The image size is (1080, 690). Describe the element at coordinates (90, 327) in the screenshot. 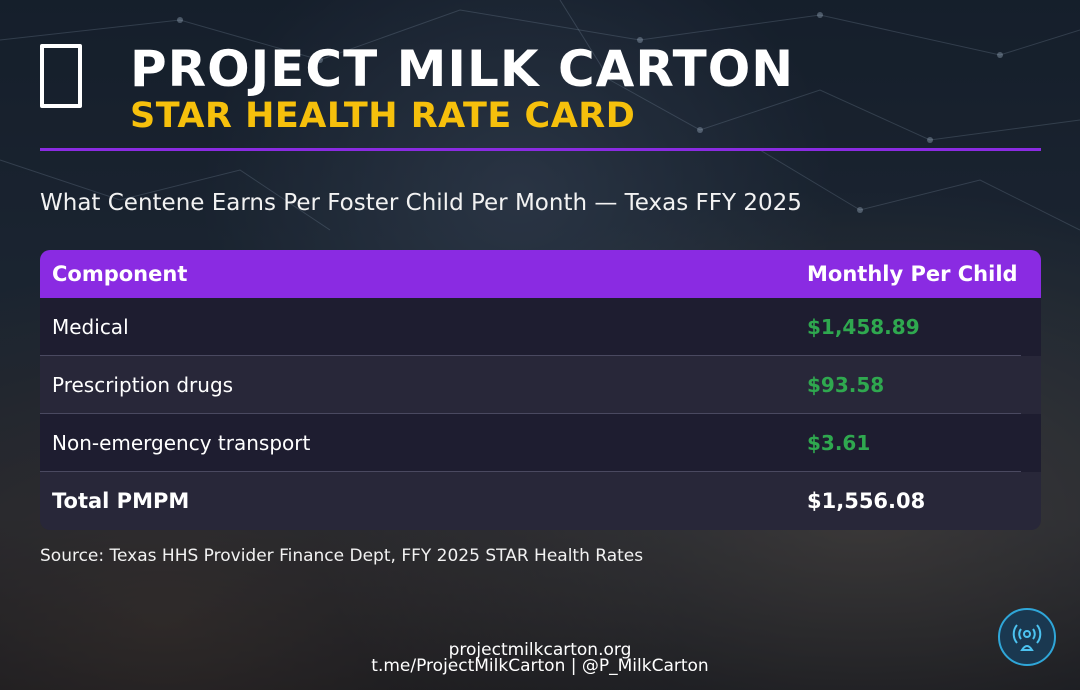

I see `component-cell: Medical` at that location.